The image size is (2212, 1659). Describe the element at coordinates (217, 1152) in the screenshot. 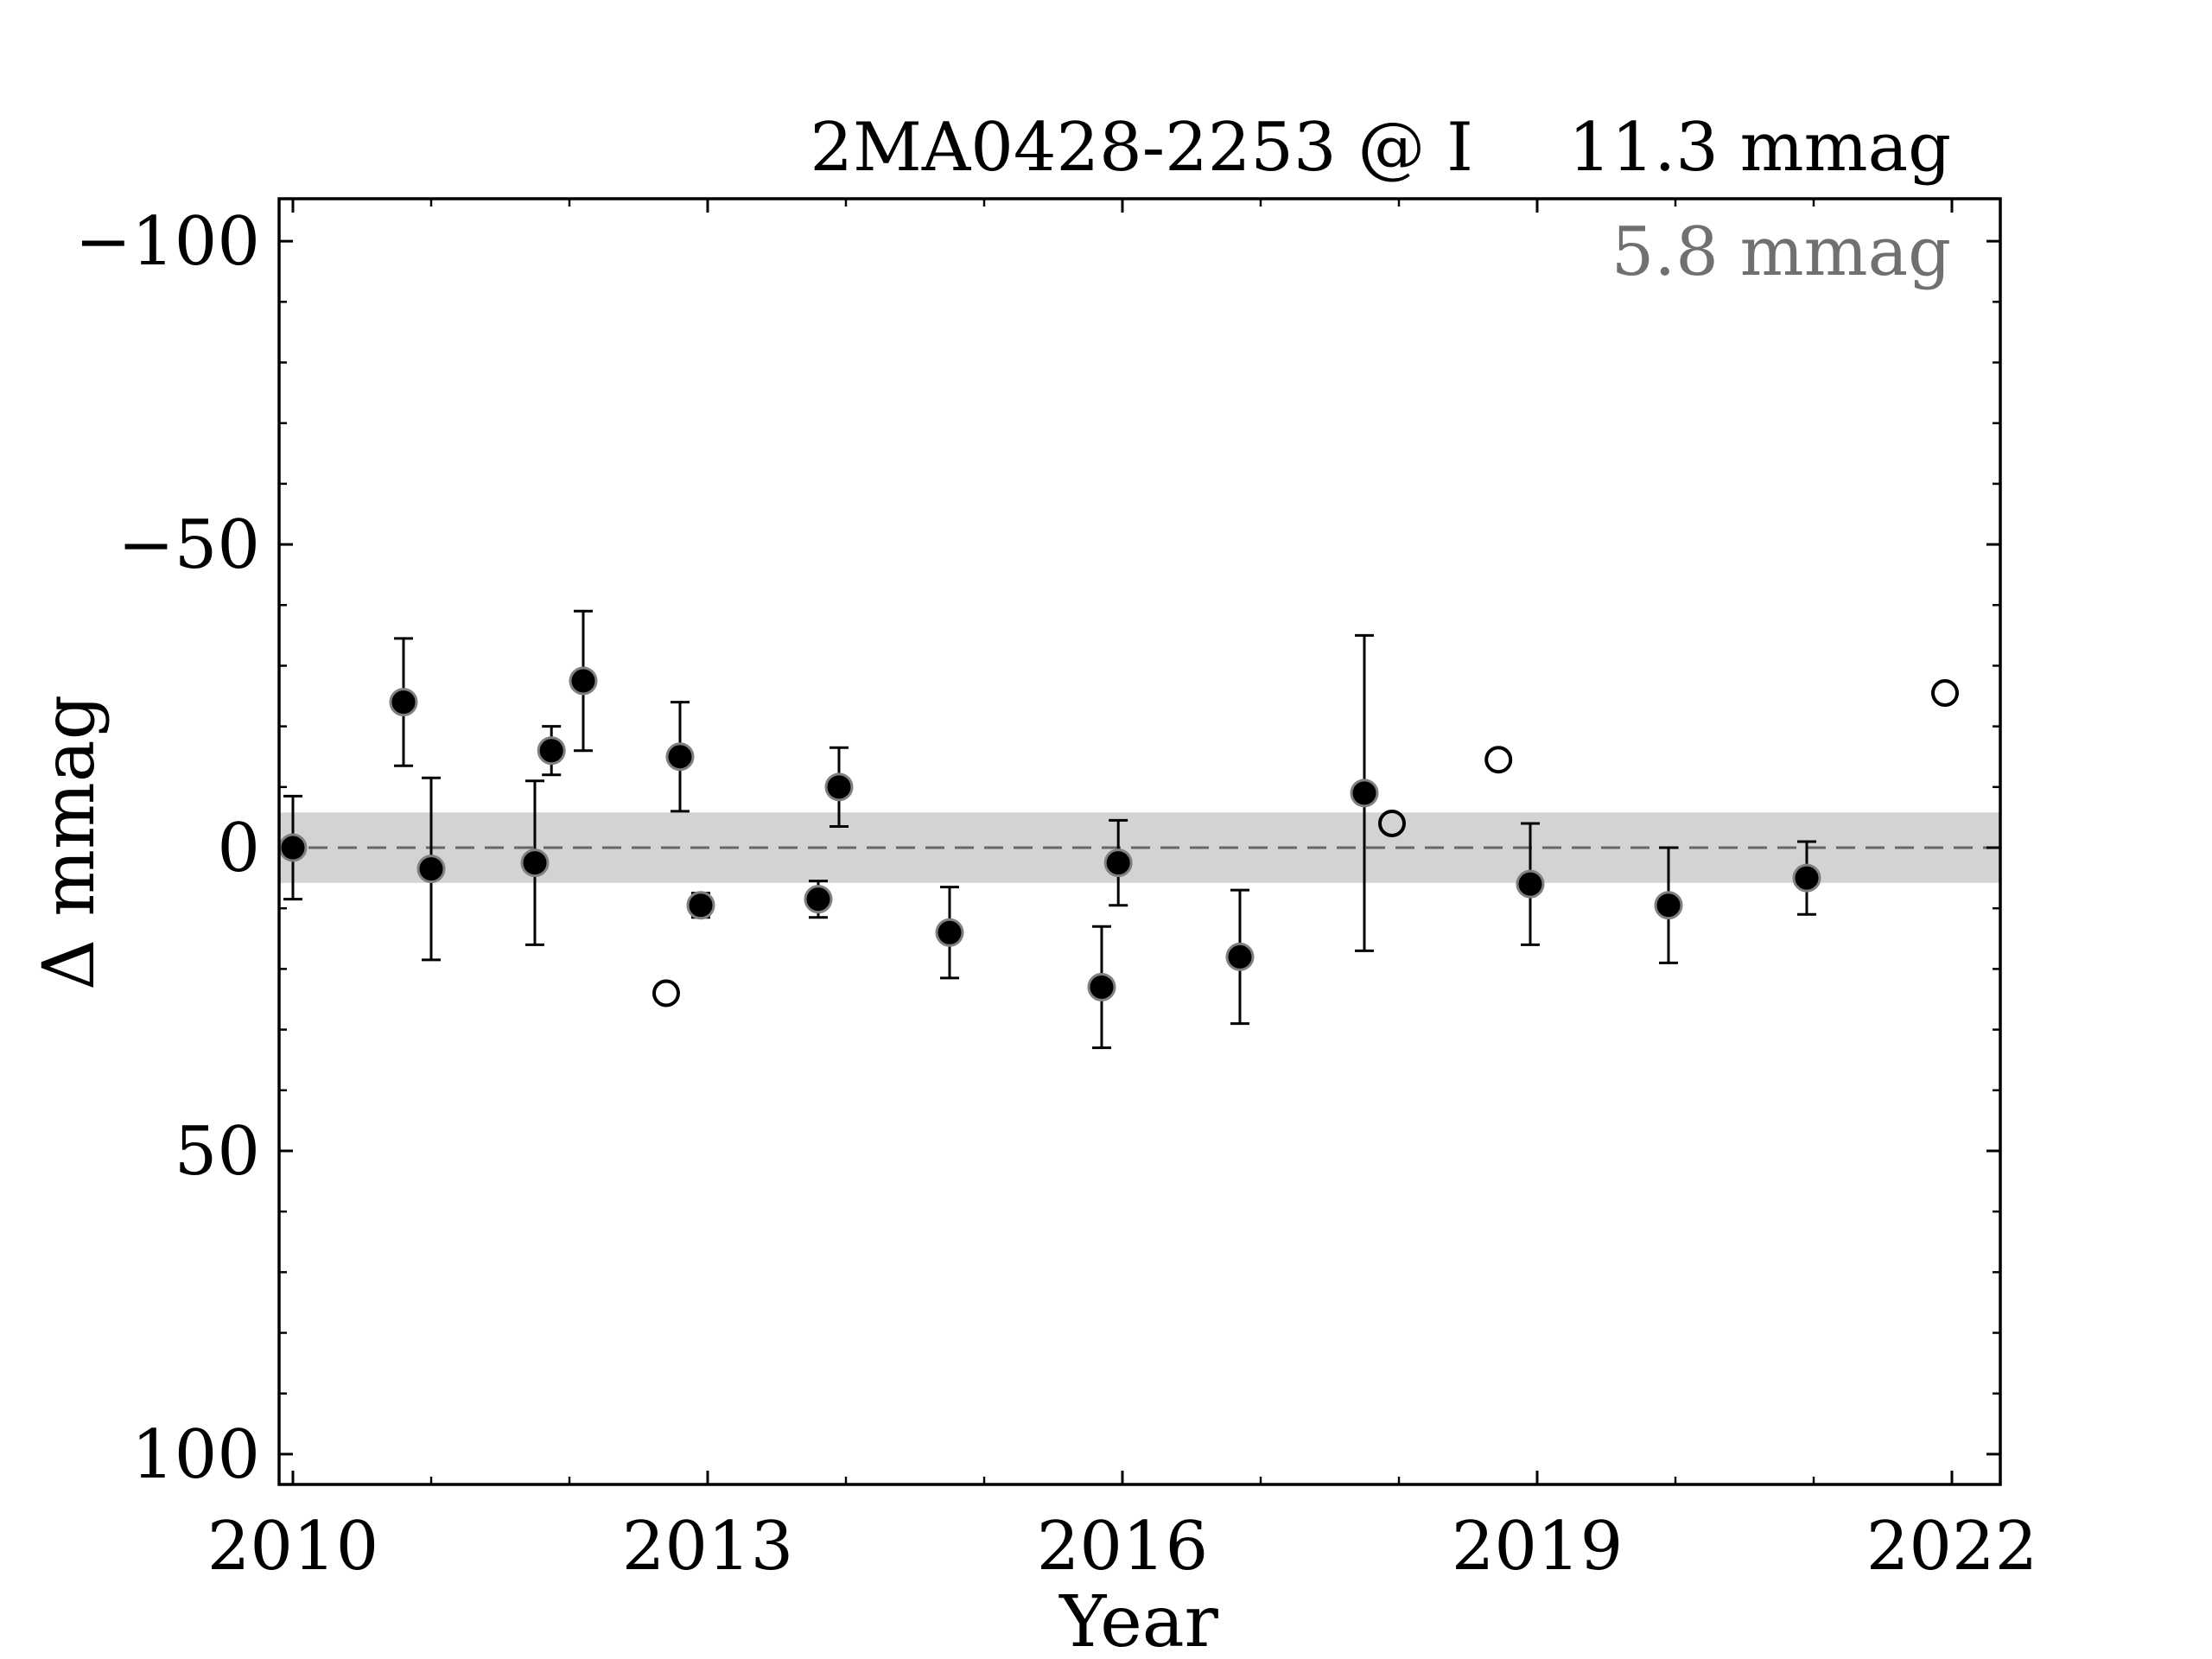

I see `y-tick-label: 50` at that location.